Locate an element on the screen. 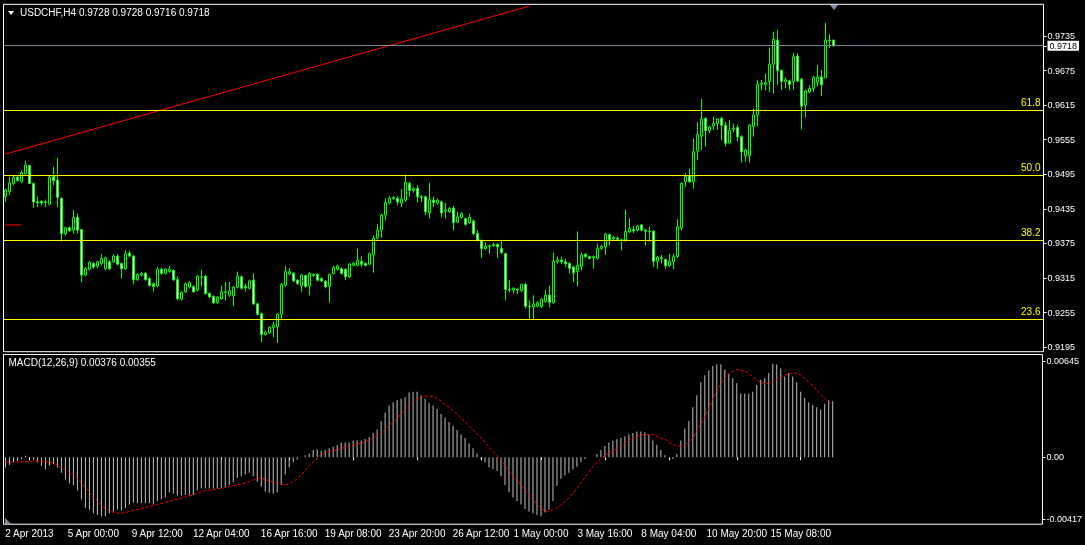 The height and width of the screenshot is (545, 1085). chart-title: USDCHF,H4 0.9728 0.9728 0.9716 0.9718 is located at coordinates (115, 12).